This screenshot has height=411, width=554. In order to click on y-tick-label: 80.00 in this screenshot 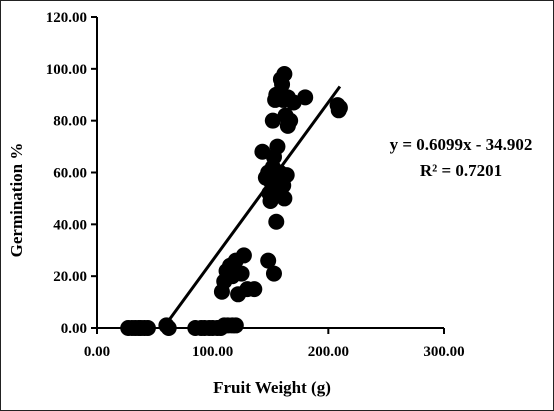, I will do `click(70, 122)`.